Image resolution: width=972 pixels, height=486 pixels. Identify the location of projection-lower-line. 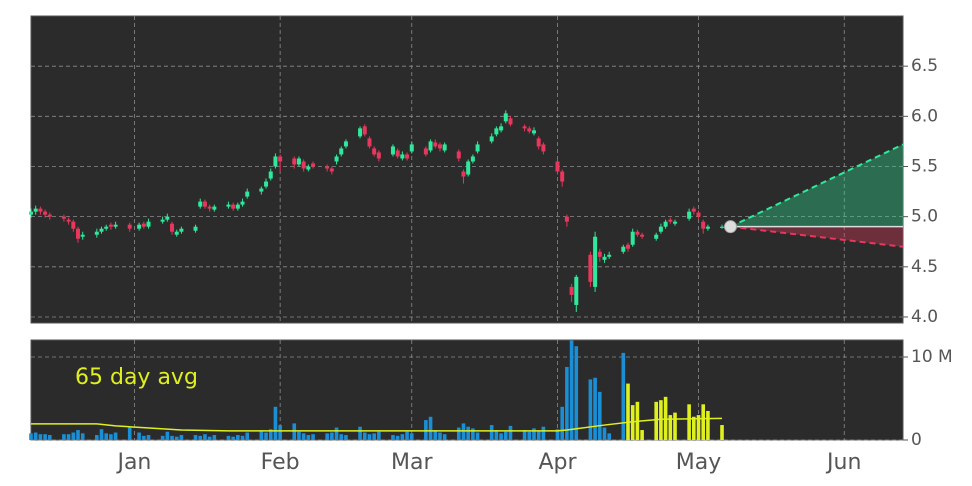
(817, 236).